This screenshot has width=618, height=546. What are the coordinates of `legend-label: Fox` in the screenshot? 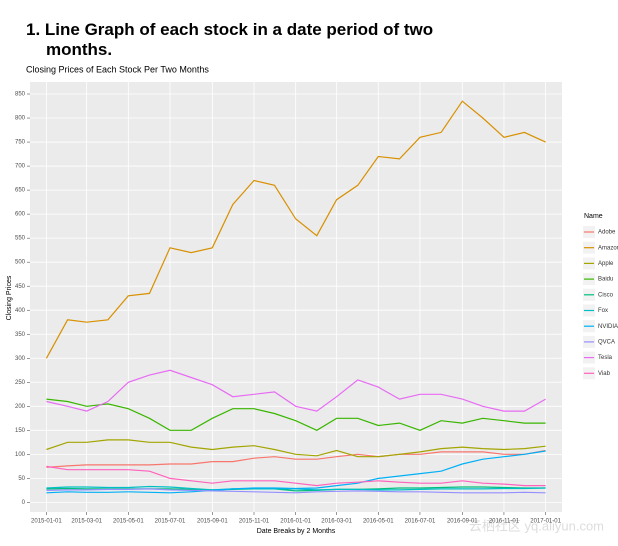 It's located at (603, 311).